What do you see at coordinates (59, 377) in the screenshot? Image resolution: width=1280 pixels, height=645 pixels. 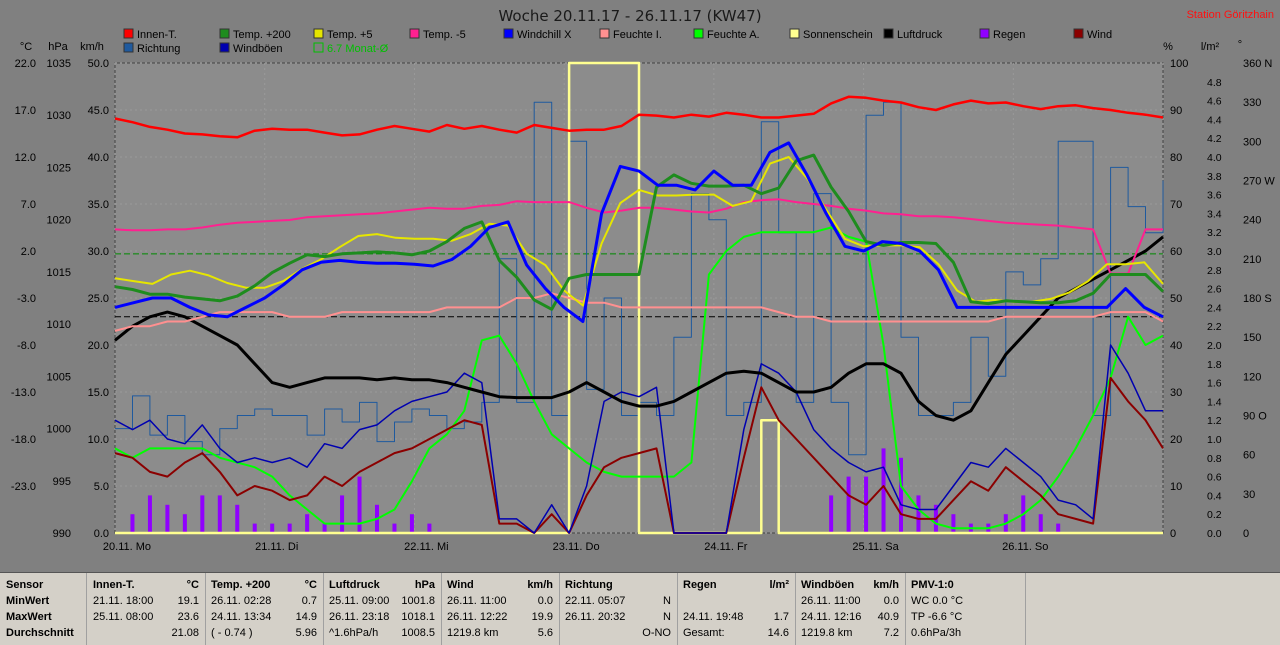 I see `hpa-tick-label: 1005` at bounding box center [59, 377].